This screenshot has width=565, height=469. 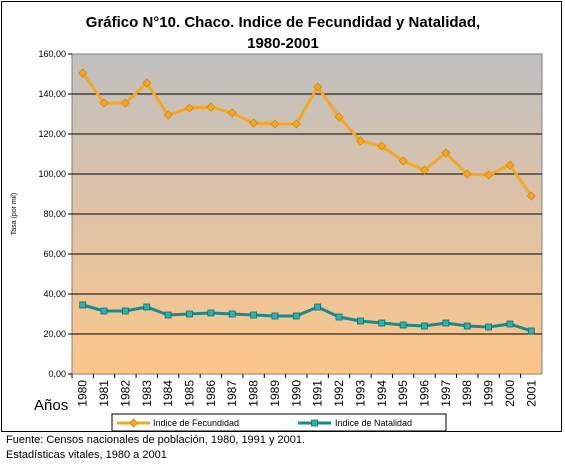 I want to click on x-tick-label: 1987, so click(x=232, y=393).